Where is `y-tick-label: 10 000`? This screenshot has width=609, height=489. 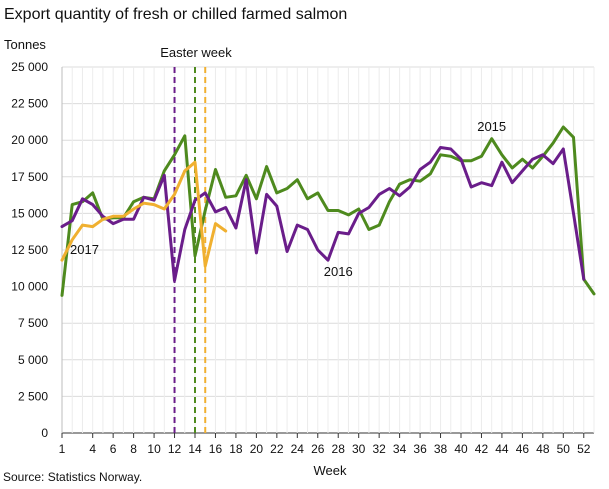
y-tick-label: 10 000 is located at coordinates (29, 287).